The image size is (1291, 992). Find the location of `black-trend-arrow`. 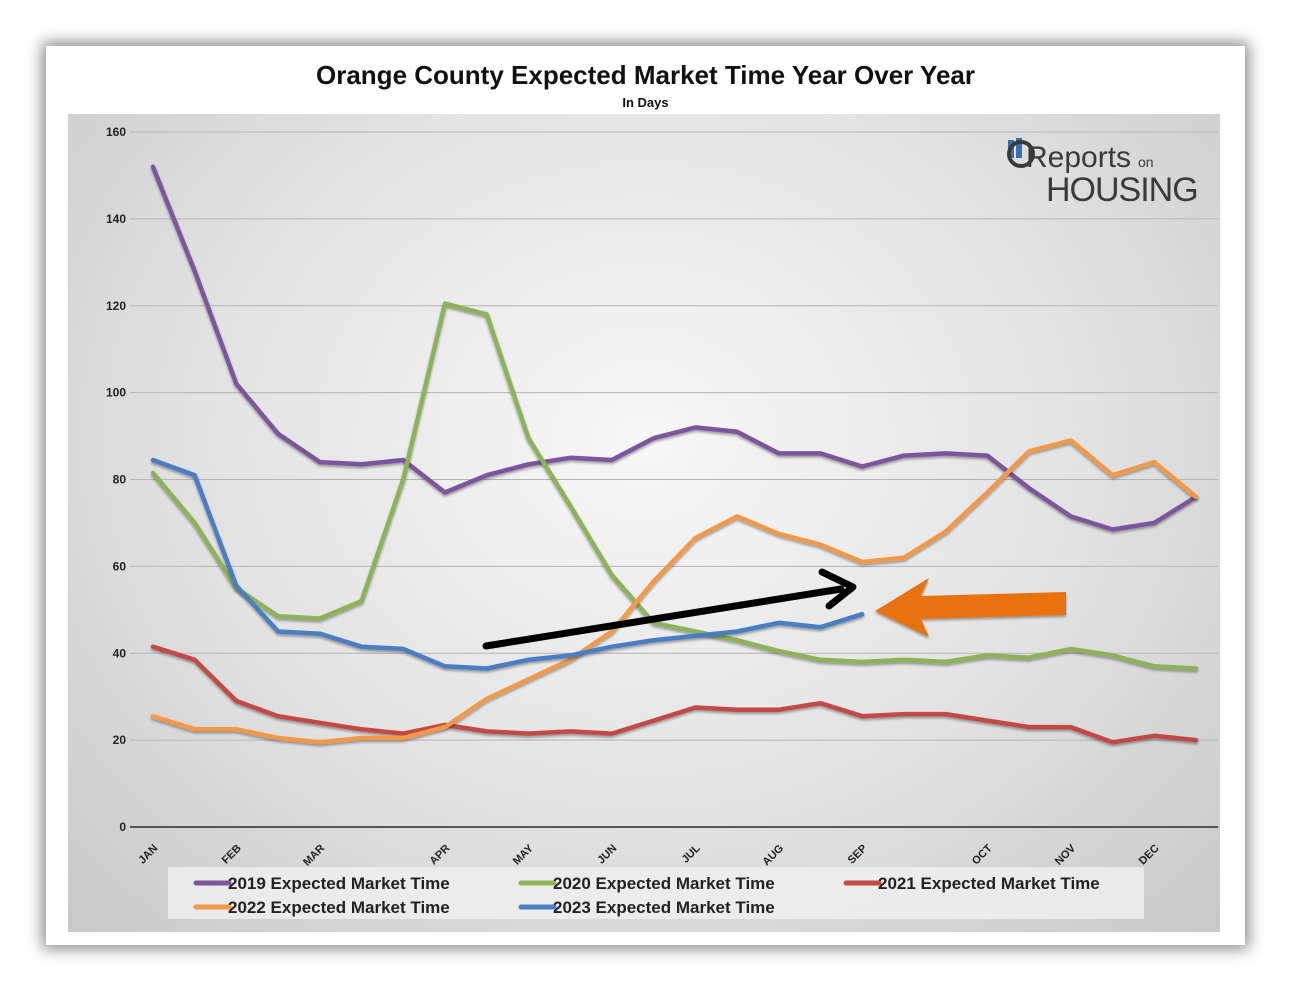

black-trend-arrow is located at coordinates (669, 609).